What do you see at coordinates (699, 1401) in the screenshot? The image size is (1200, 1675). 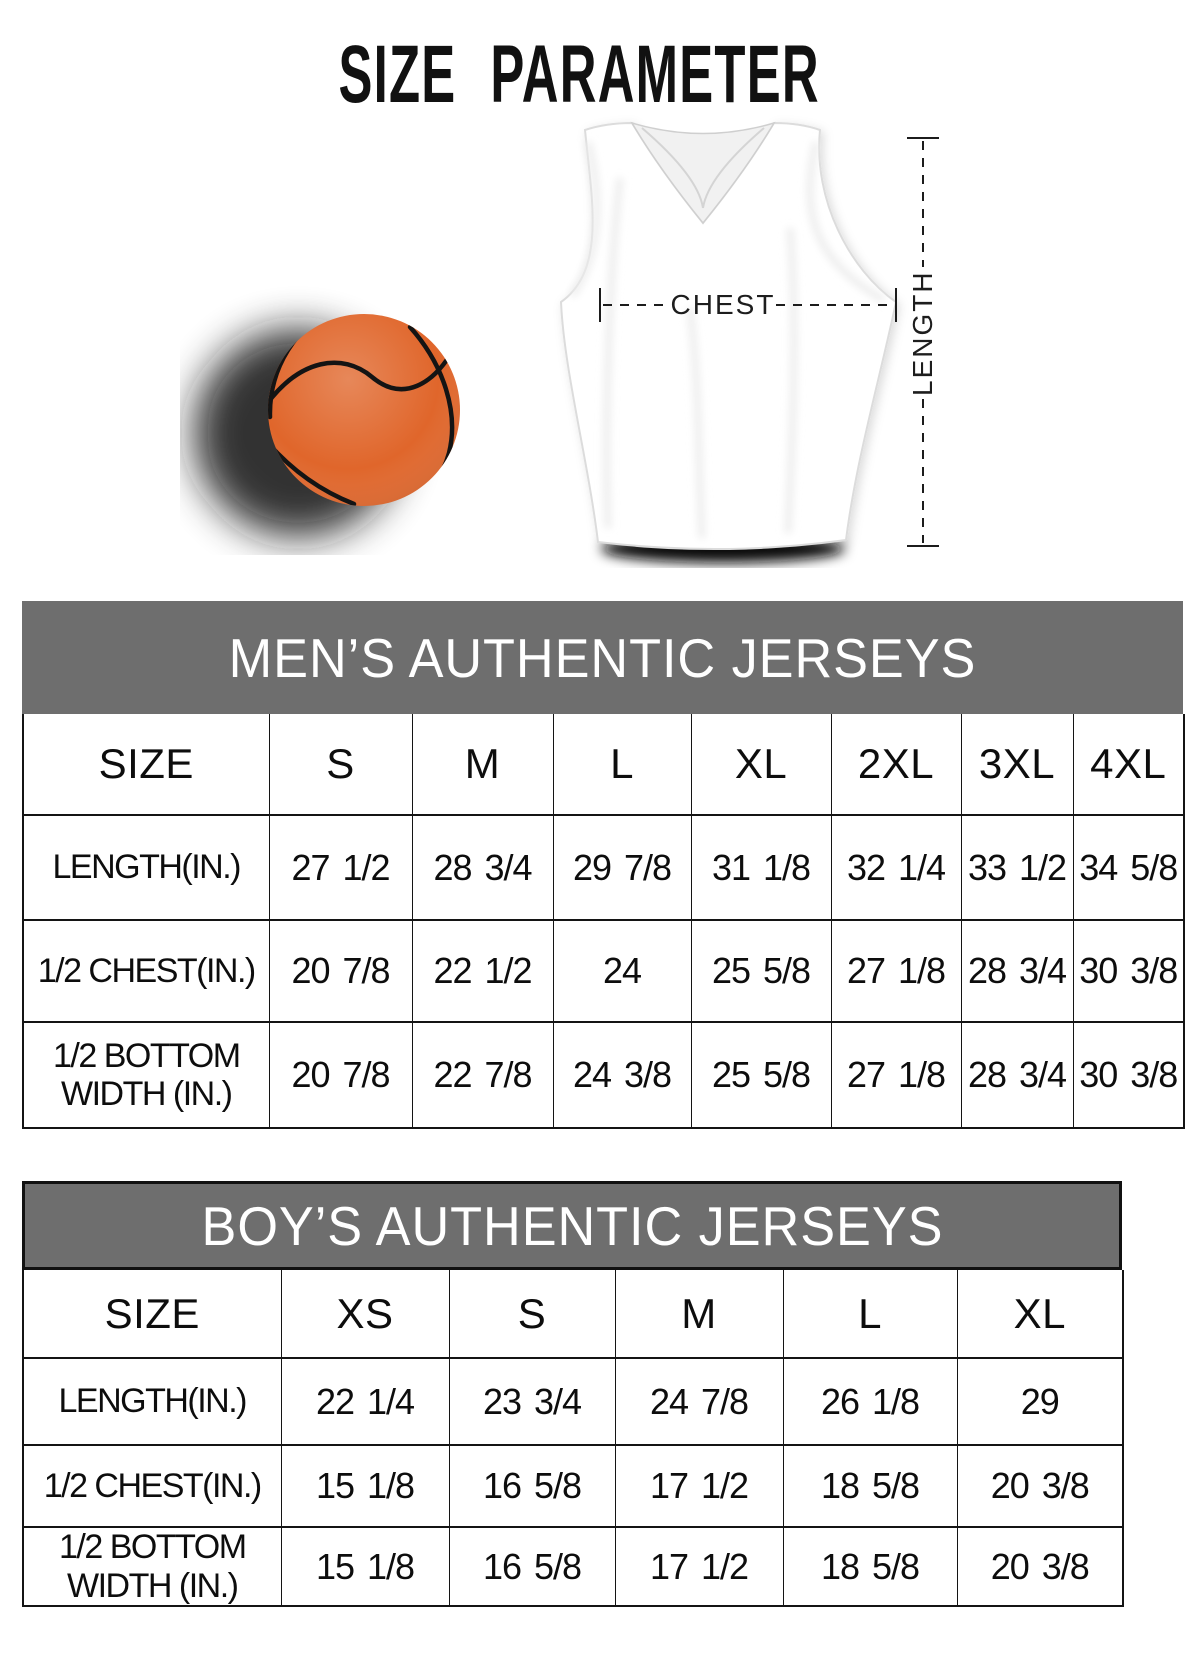 I see `value-cell: 24 7/8` at bounding box center [699, 1401].